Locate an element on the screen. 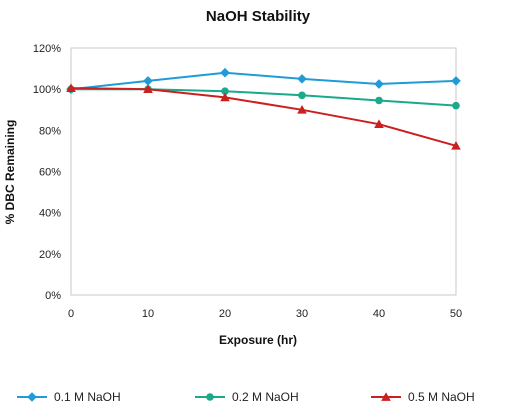 The image size is (514, 414). legend-label: 0.1 M NaOH is located at coordinates (87, 397).